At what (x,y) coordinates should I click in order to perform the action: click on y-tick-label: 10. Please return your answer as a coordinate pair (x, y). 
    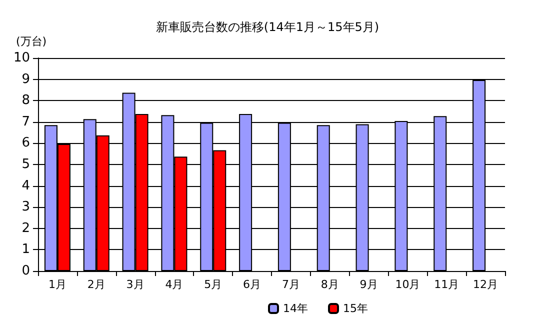
    Looking at the image, I should click on (21, 58).